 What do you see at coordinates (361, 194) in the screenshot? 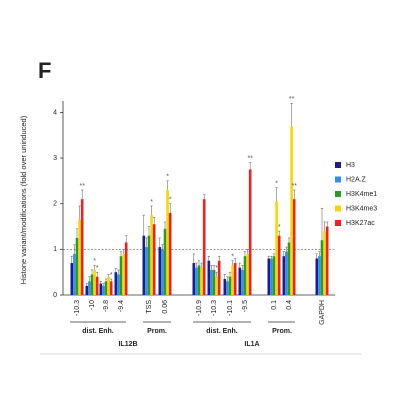
I see `legend-label: H3K4me1` at bounding box center [361, 194].